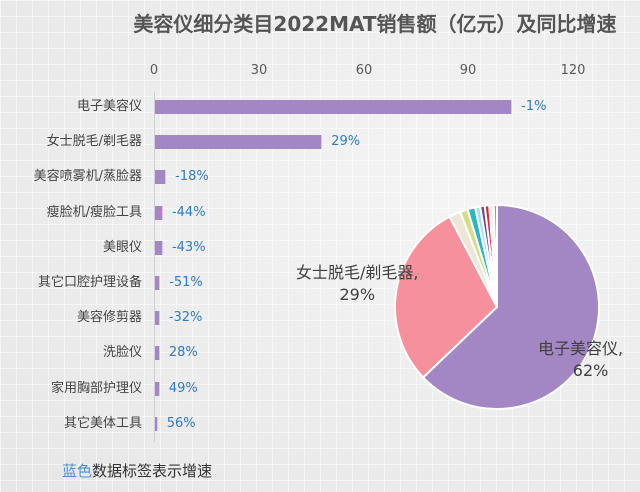  What do you see at coordinates (357, 272) in the screenshot?
I see `pie-label-name: 女士脱毛/剃毛器,` at bounding box center [357, 272].